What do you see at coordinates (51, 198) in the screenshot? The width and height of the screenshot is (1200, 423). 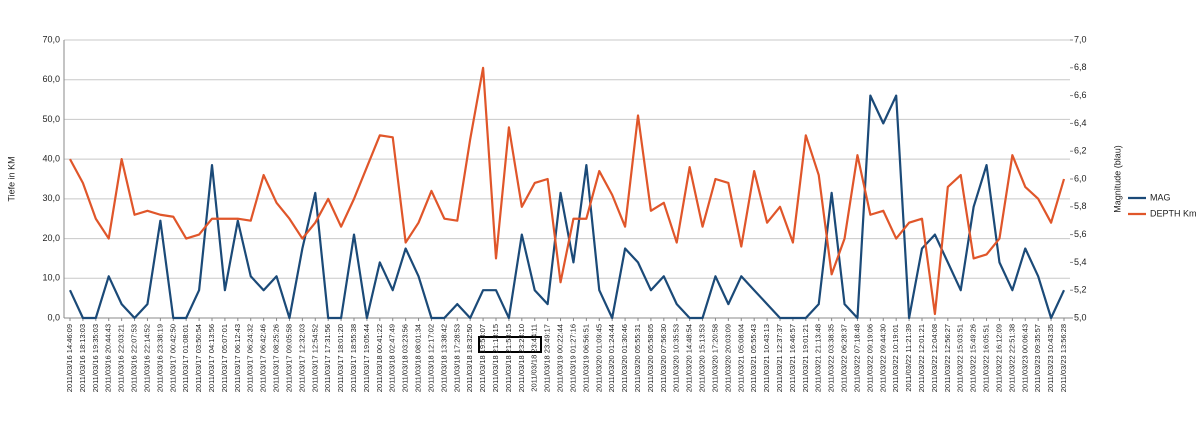 I see `y-tick-label: 30,0` at bounding box center [51, 198].